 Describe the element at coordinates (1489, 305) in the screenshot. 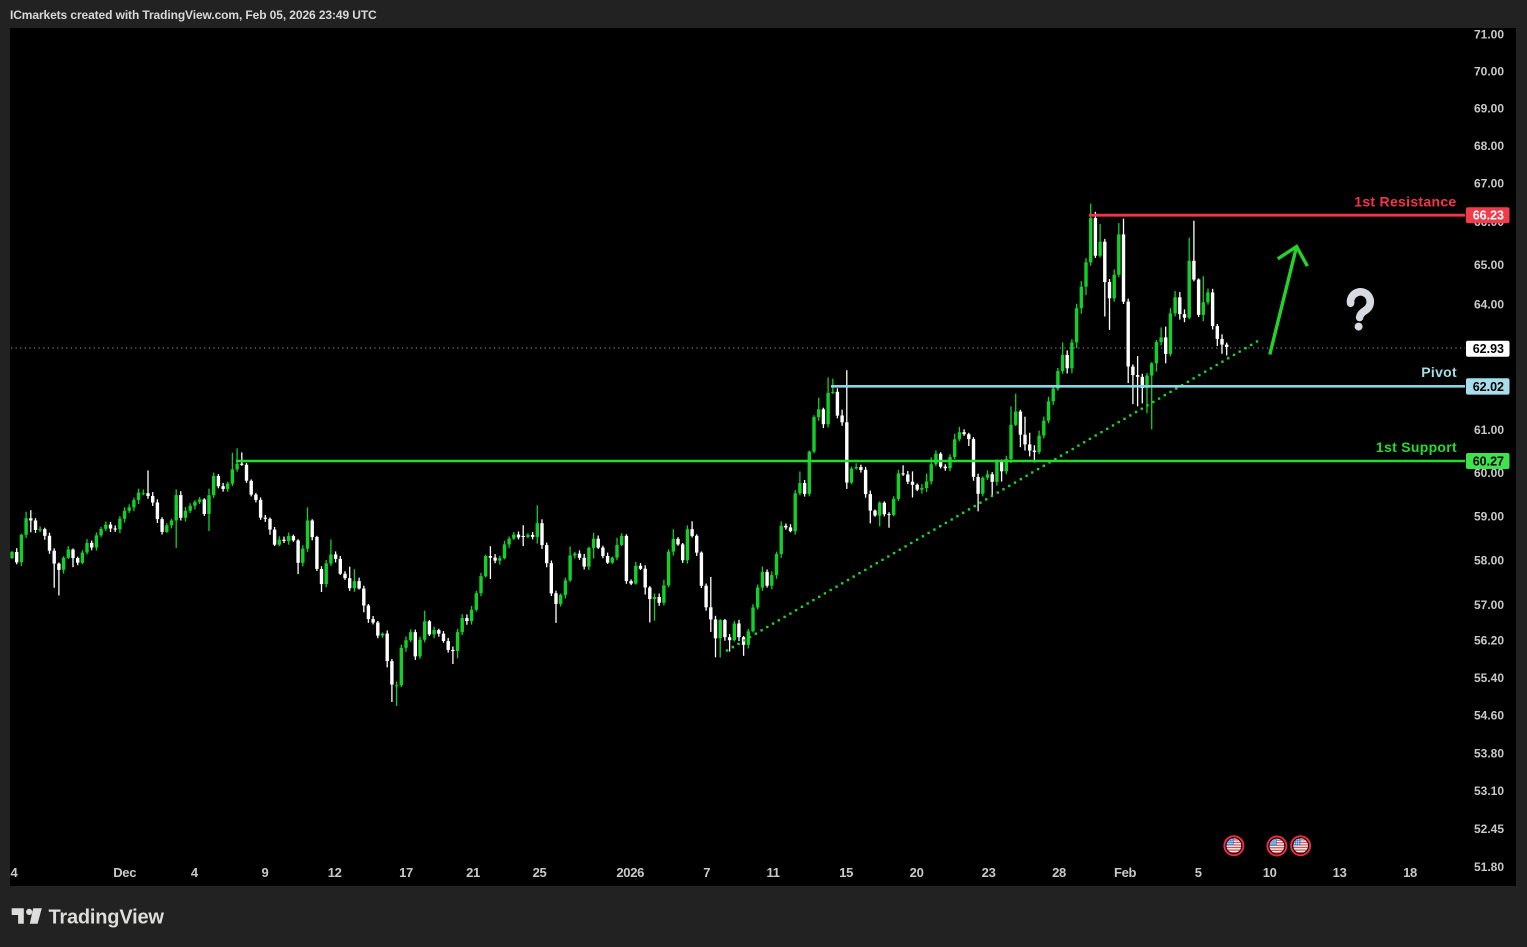

I see `svg-text: 64.00` at that location.